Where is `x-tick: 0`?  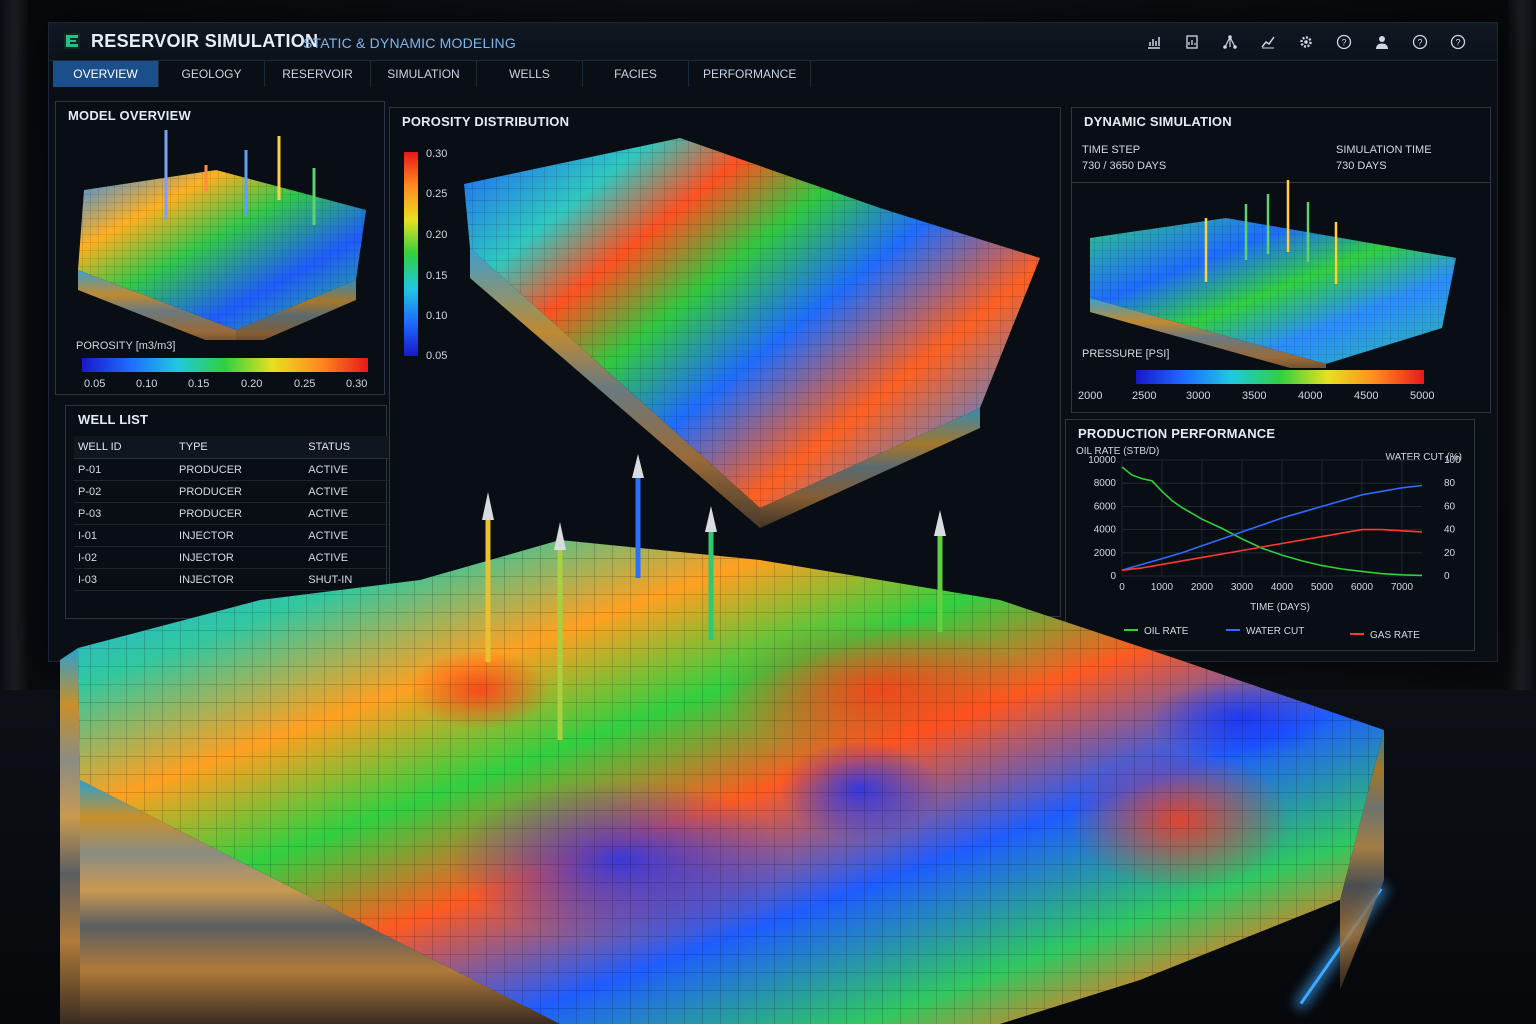
x-tick: 0 is located at coordinates (1122, 587).